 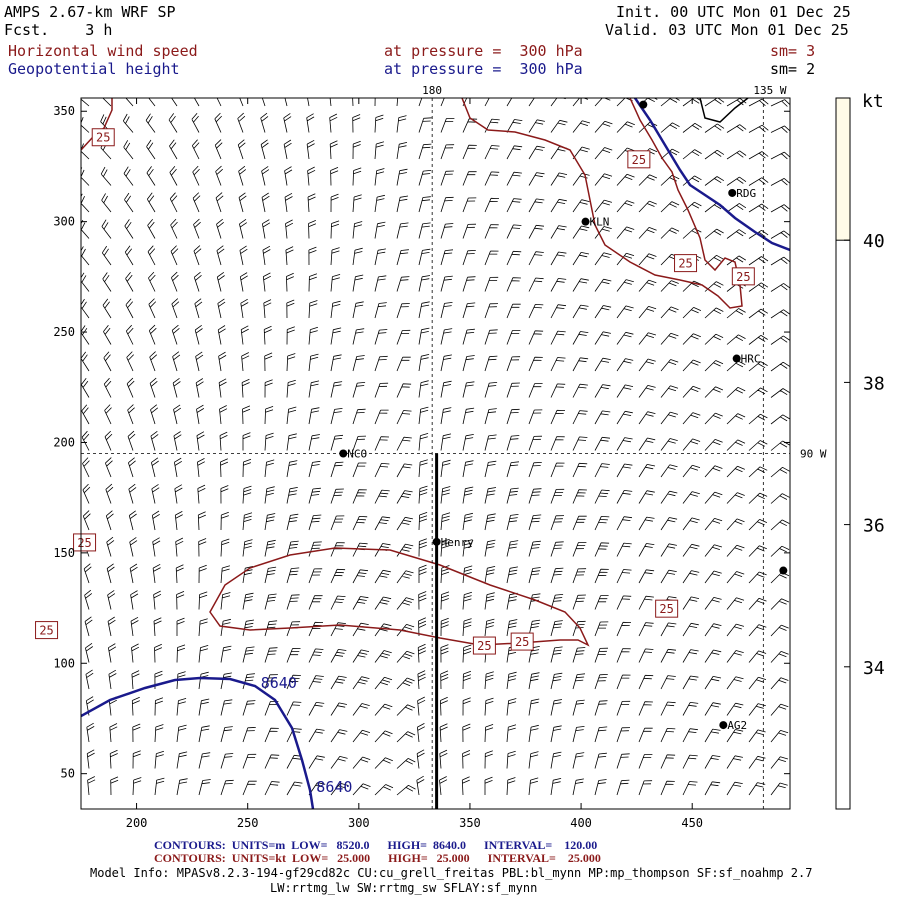 What do you see at coordinates (733, 12) in the screenshot?
I see `init-time: Init. 00 UTC Mon 01 Dec 25` at bounding box center [733, 12].